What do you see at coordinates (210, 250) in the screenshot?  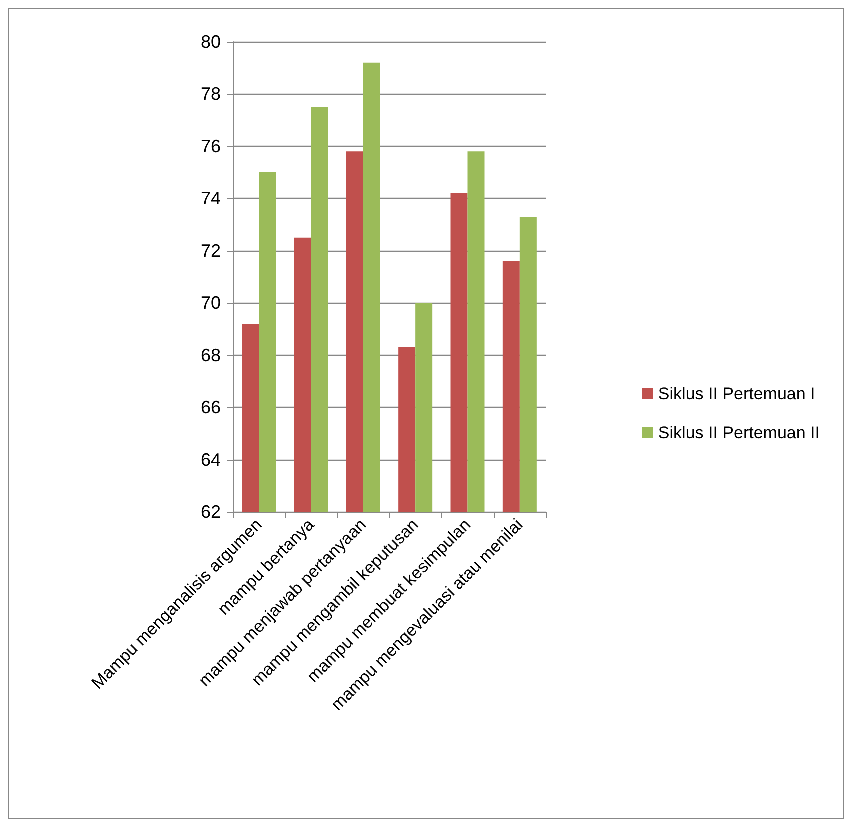 I see `y-tick-label: 72` at bounding box center [210, 250].